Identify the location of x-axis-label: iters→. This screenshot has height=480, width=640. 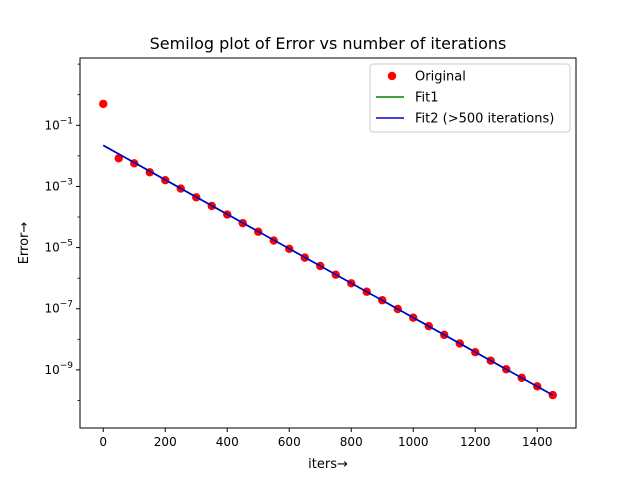
(328, 464).